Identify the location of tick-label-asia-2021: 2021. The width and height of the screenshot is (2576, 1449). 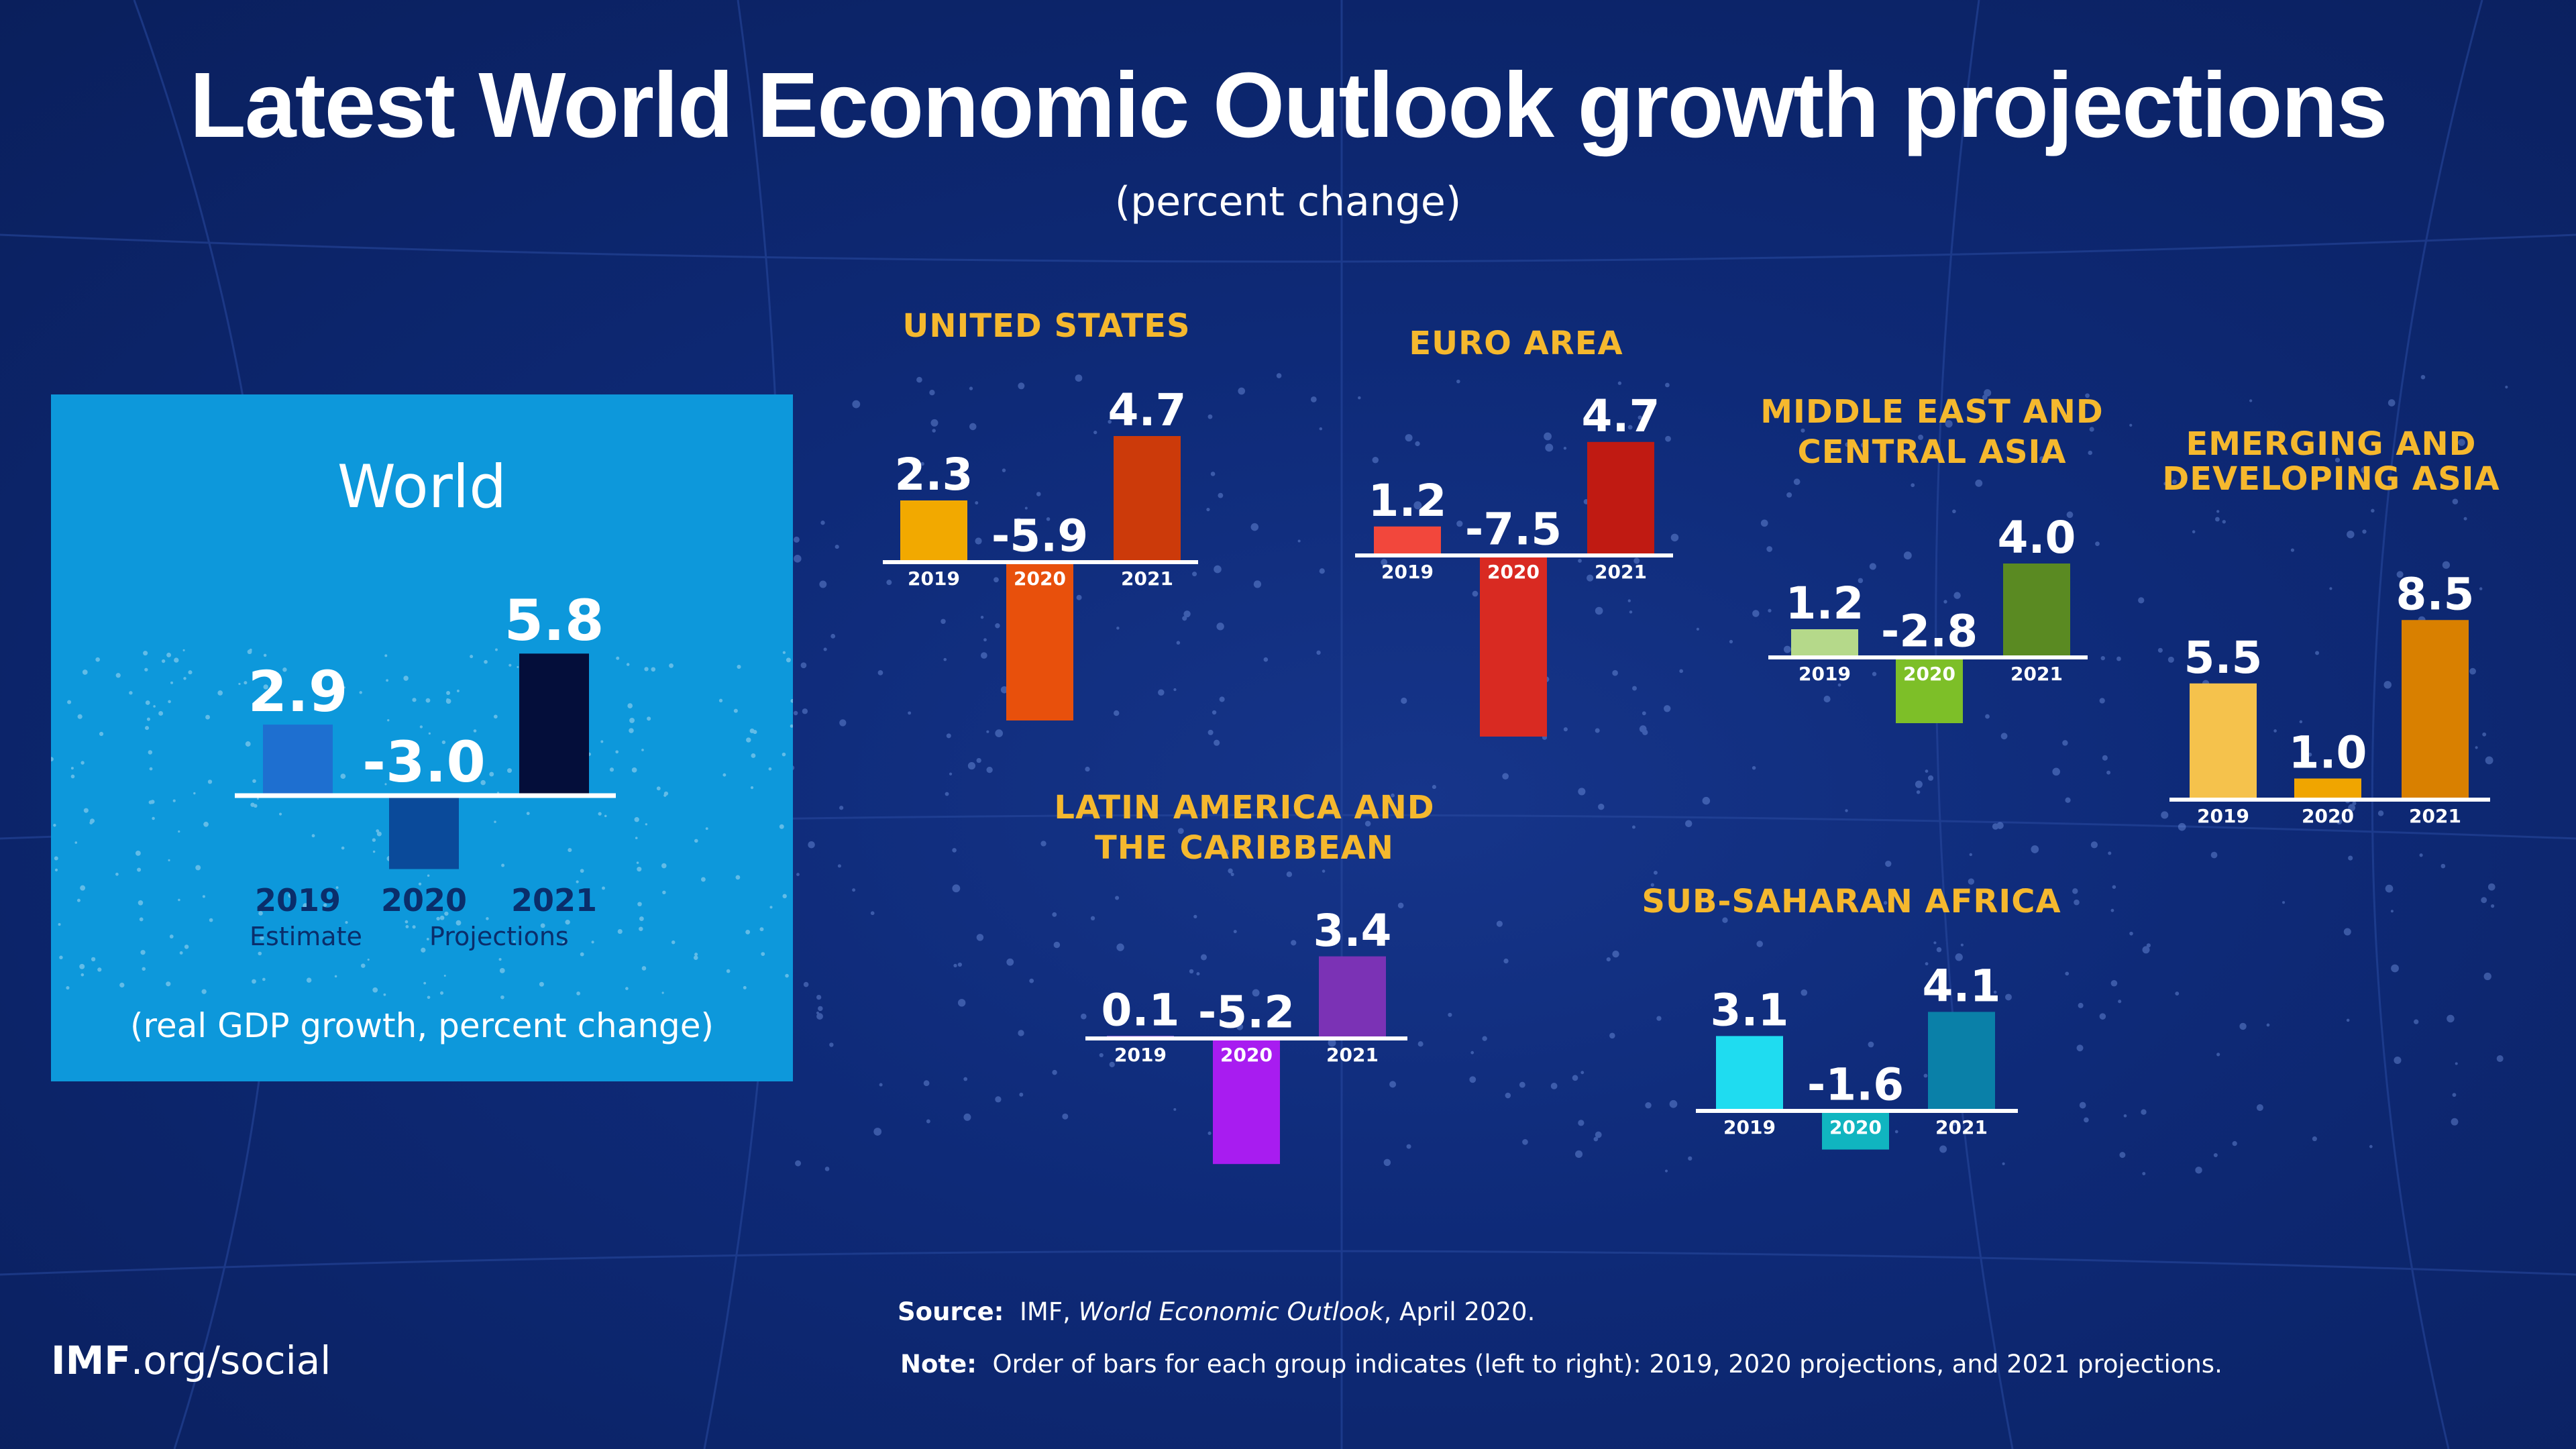
(2435, 816).